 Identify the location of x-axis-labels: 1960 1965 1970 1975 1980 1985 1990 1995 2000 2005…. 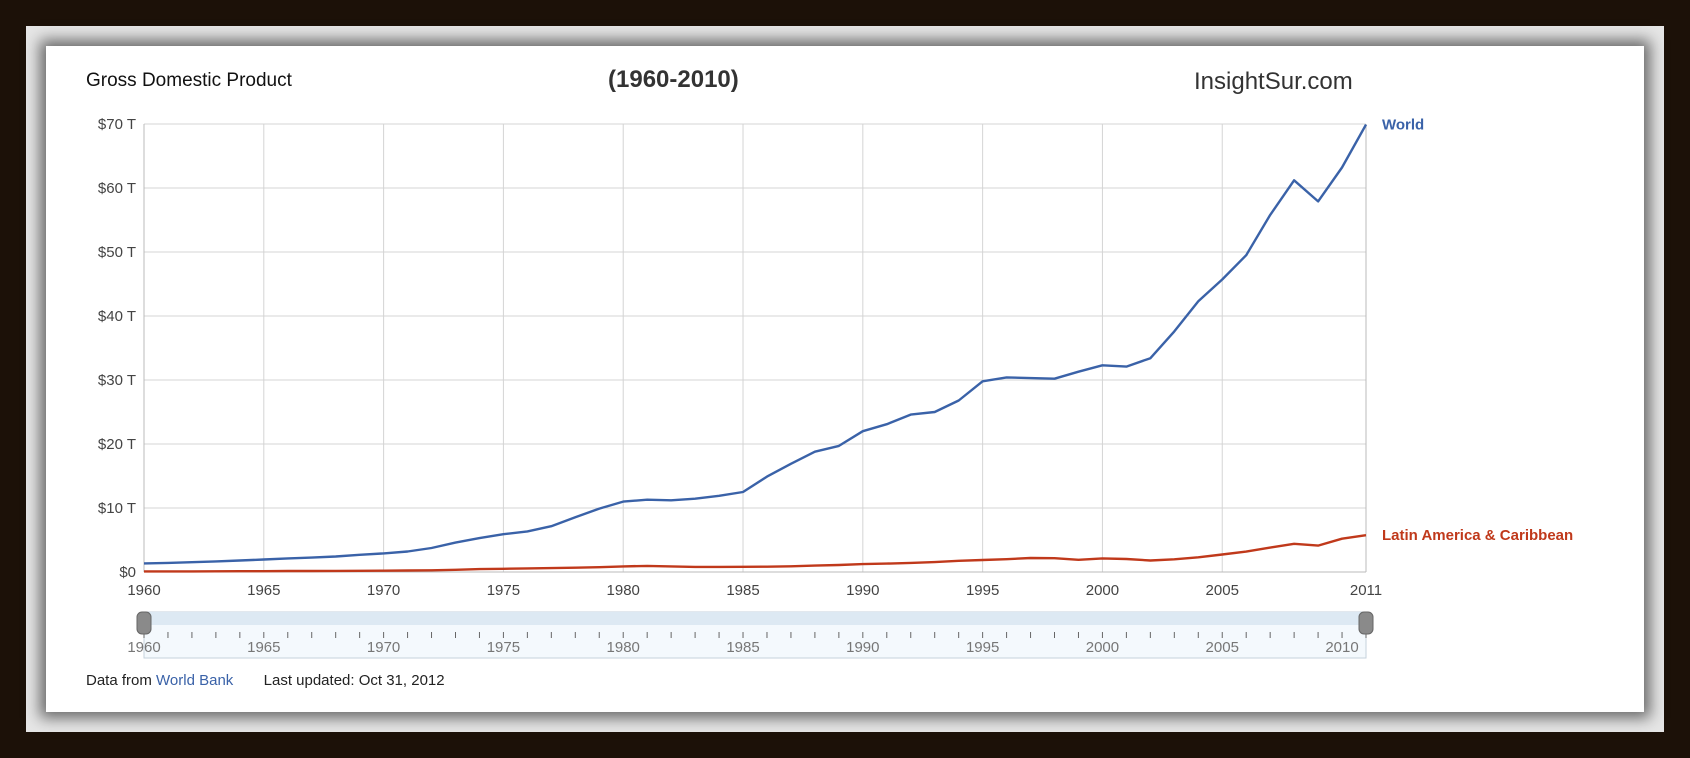
(754, 590).